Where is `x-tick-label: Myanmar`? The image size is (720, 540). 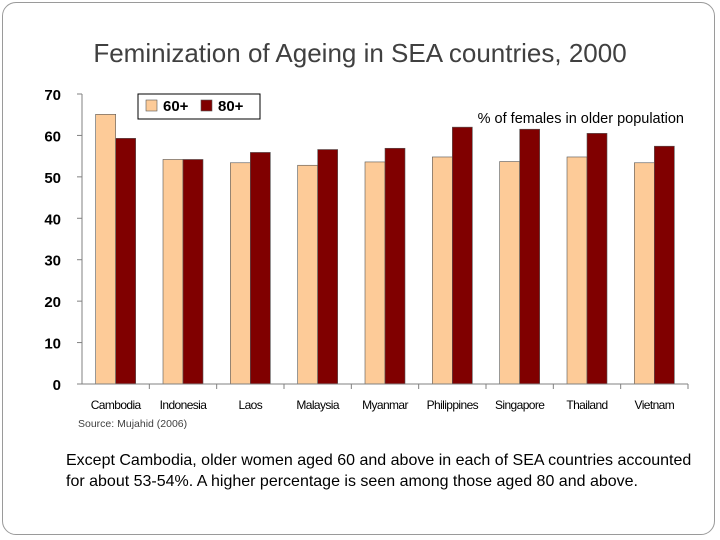
x-tick-label: Myanmar is located at coordinates (385, 405).